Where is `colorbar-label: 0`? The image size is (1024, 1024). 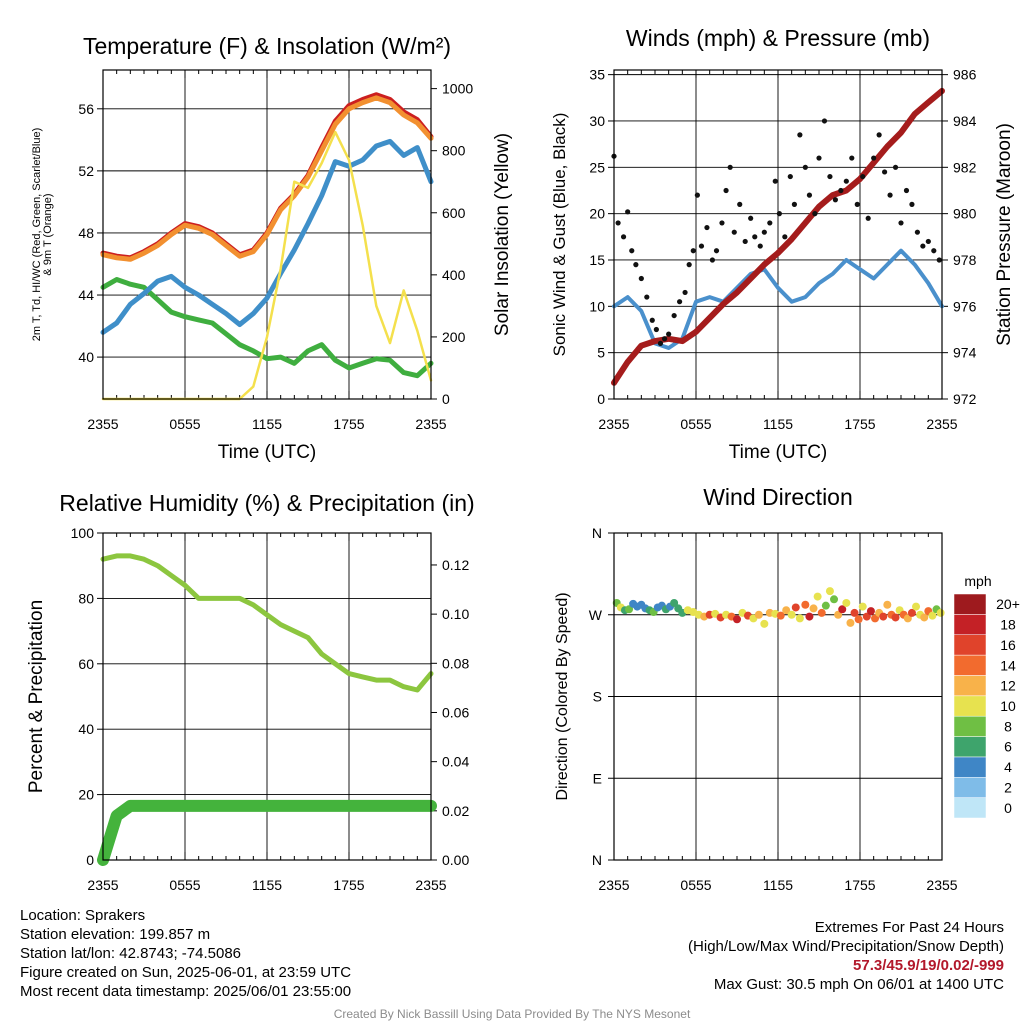 colorbar-label: 0 is located at coordinates (1008, 808).